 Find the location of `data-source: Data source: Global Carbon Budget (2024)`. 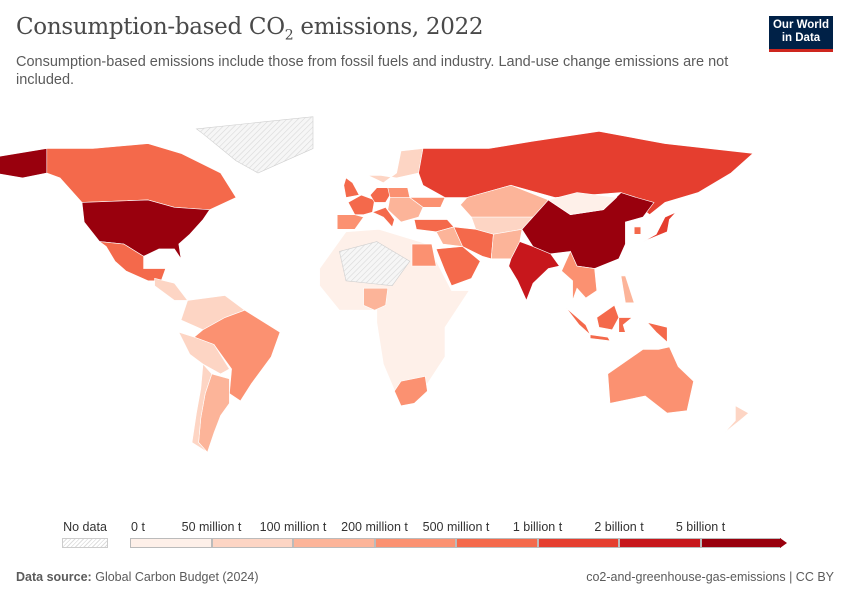

data-source: Data source: Global Carbon Budget (2024) is located at coordinates (137, 577).